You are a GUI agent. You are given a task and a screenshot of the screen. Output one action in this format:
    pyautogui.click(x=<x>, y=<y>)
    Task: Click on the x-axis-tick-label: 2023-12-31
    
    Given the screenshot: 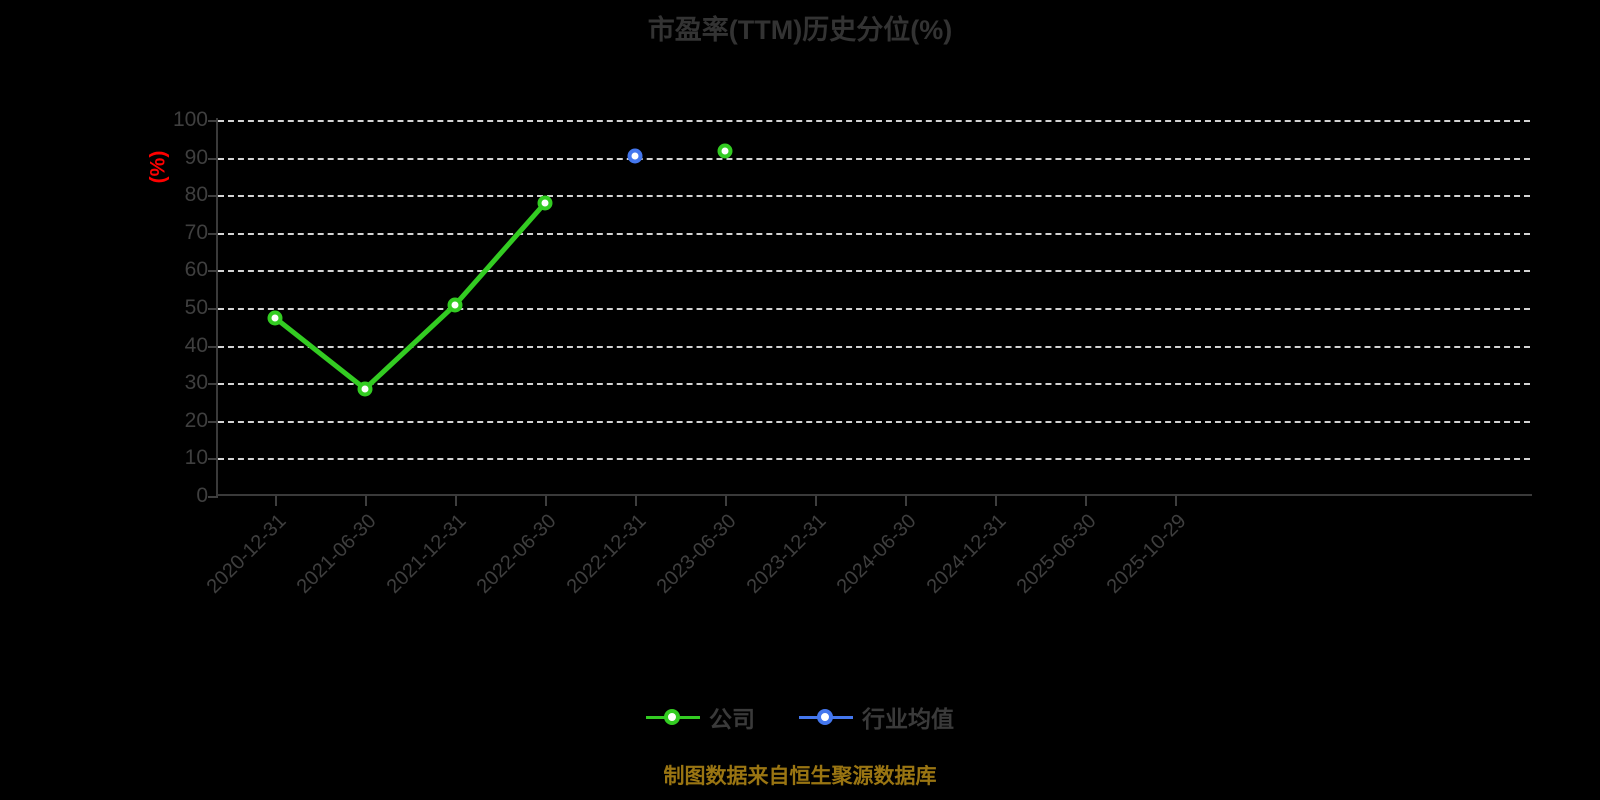 What is the action you would take?
    pyautogui.click(x=786, y=554)
    